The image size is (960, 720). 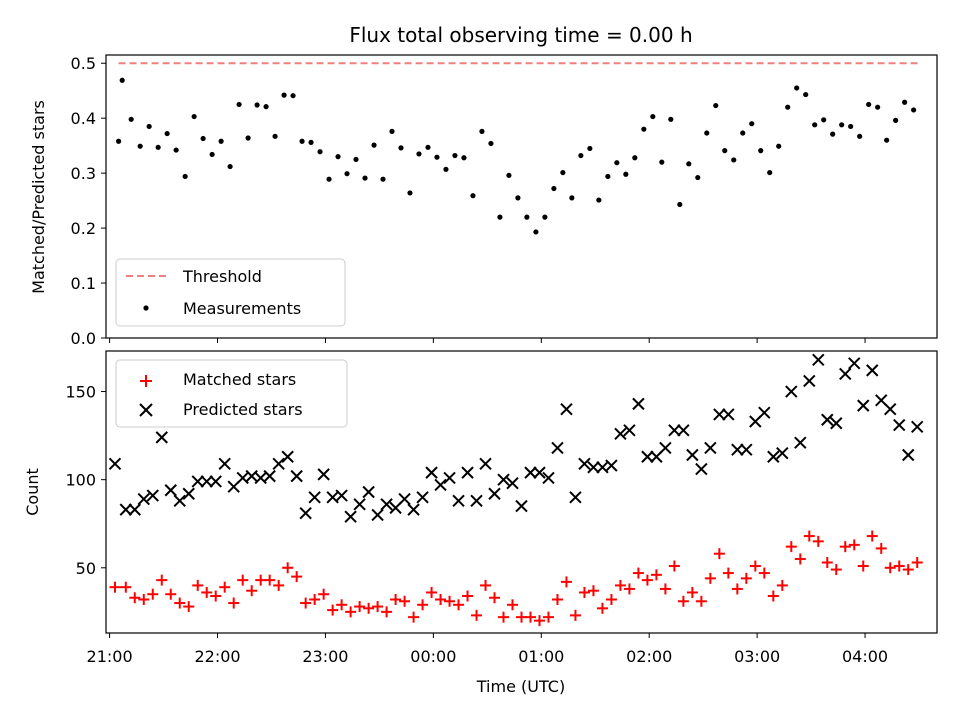 What do you see at coordinates (541, 656) in the screenshot?
I see `x-tick-label: 01:00` at bounding box center [541, 656].